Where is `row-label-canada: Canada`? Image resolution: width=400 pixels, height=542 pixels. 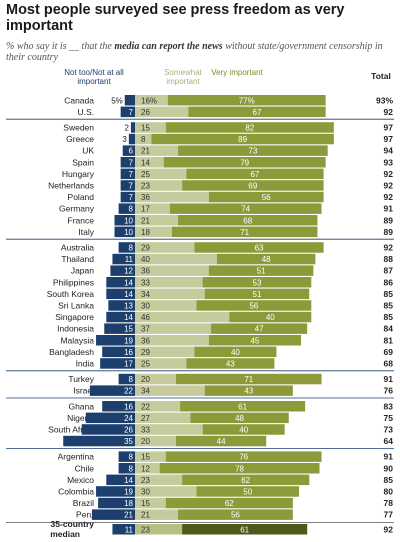
row-label-canada: Canada is located at coordinates (79, 100).